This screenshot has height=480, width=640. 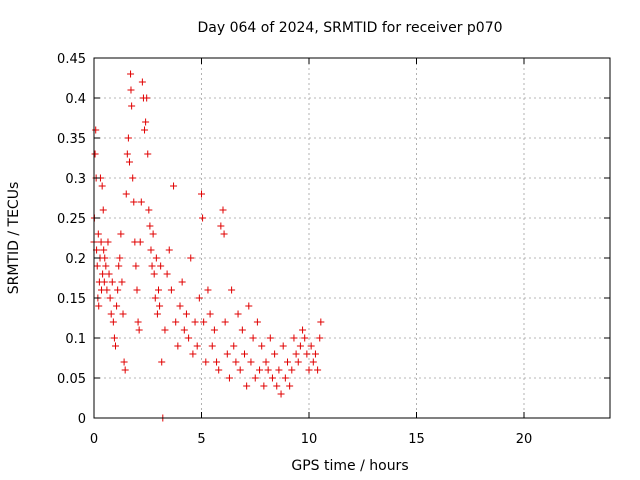 I want to click on y-tick-label: 0.15, so click(x=71, y=299).